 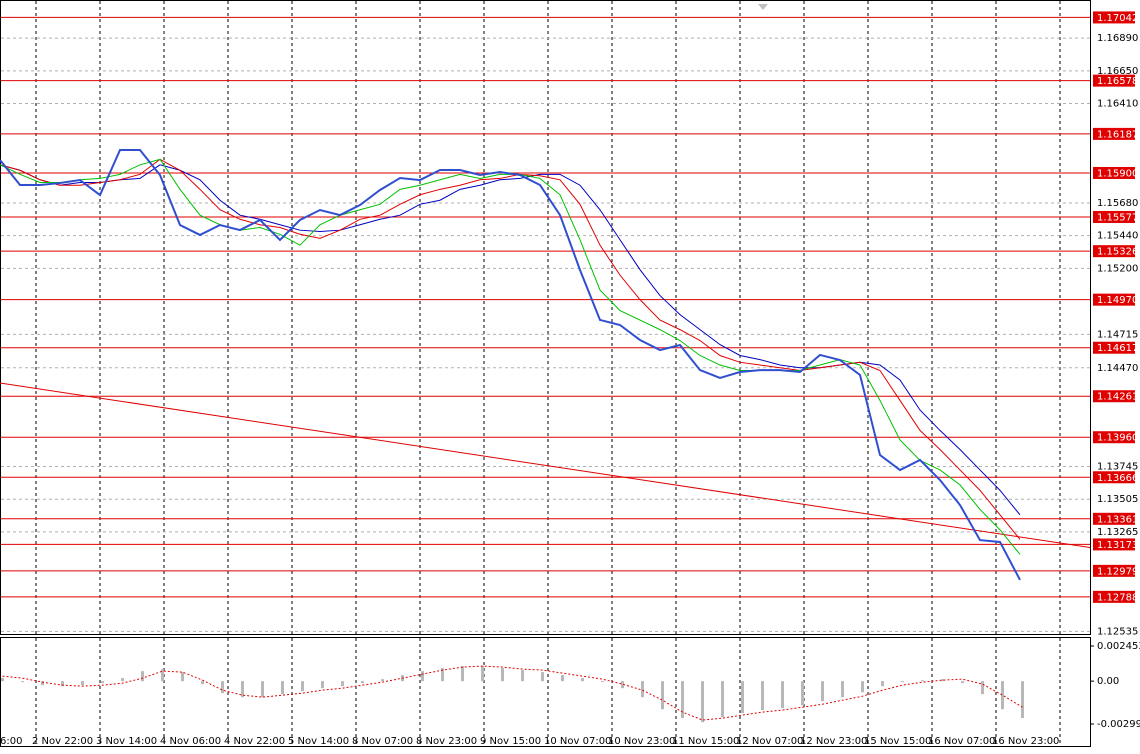 I want to click on x-tick-label: 9 Nov 15:00, so click(x=510, y=741).